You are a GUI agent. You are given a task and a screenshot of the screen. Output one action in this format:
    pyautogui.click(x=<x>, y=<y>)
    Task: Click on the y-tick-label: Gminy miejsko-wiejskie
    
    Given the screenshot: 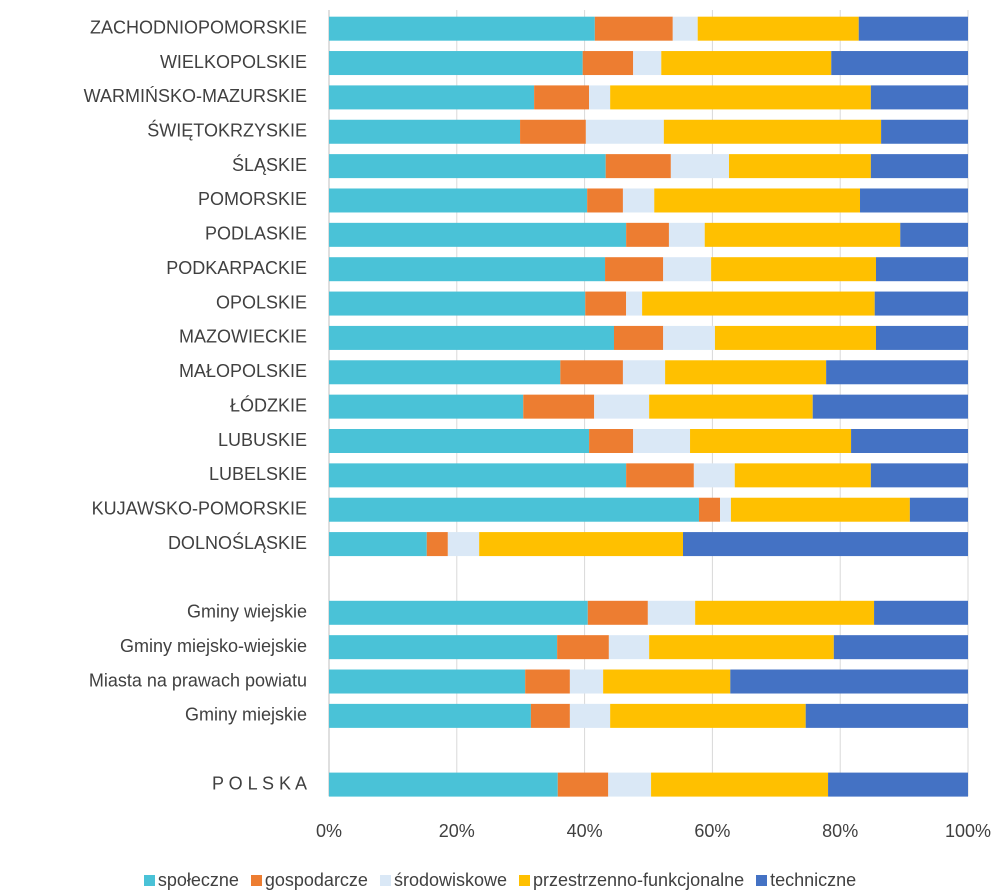 What is the action you would take?
    pyautogui.click(x=213, y=646)
    